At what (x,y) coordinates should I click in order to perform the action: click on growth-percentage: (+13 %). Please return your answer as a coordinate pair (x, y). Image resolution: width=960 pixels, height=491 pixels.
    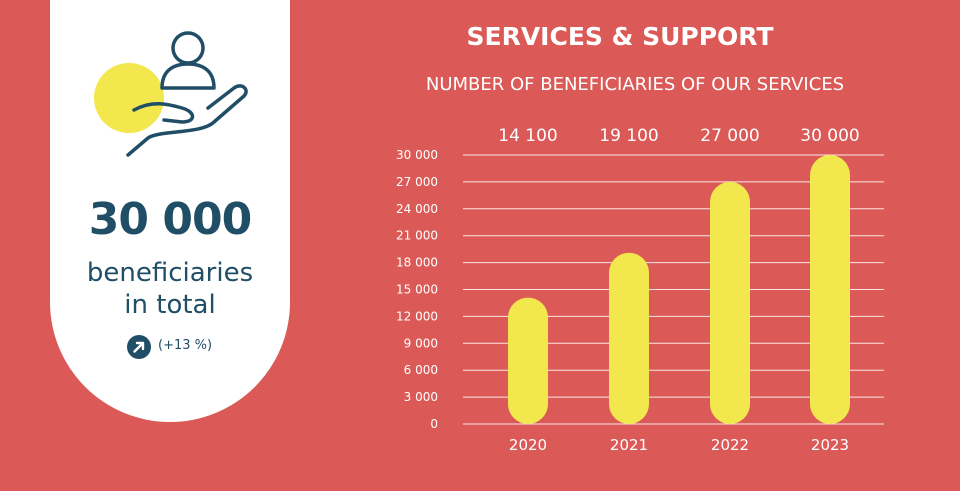
    Looking at the image, I should click on (185, 345).